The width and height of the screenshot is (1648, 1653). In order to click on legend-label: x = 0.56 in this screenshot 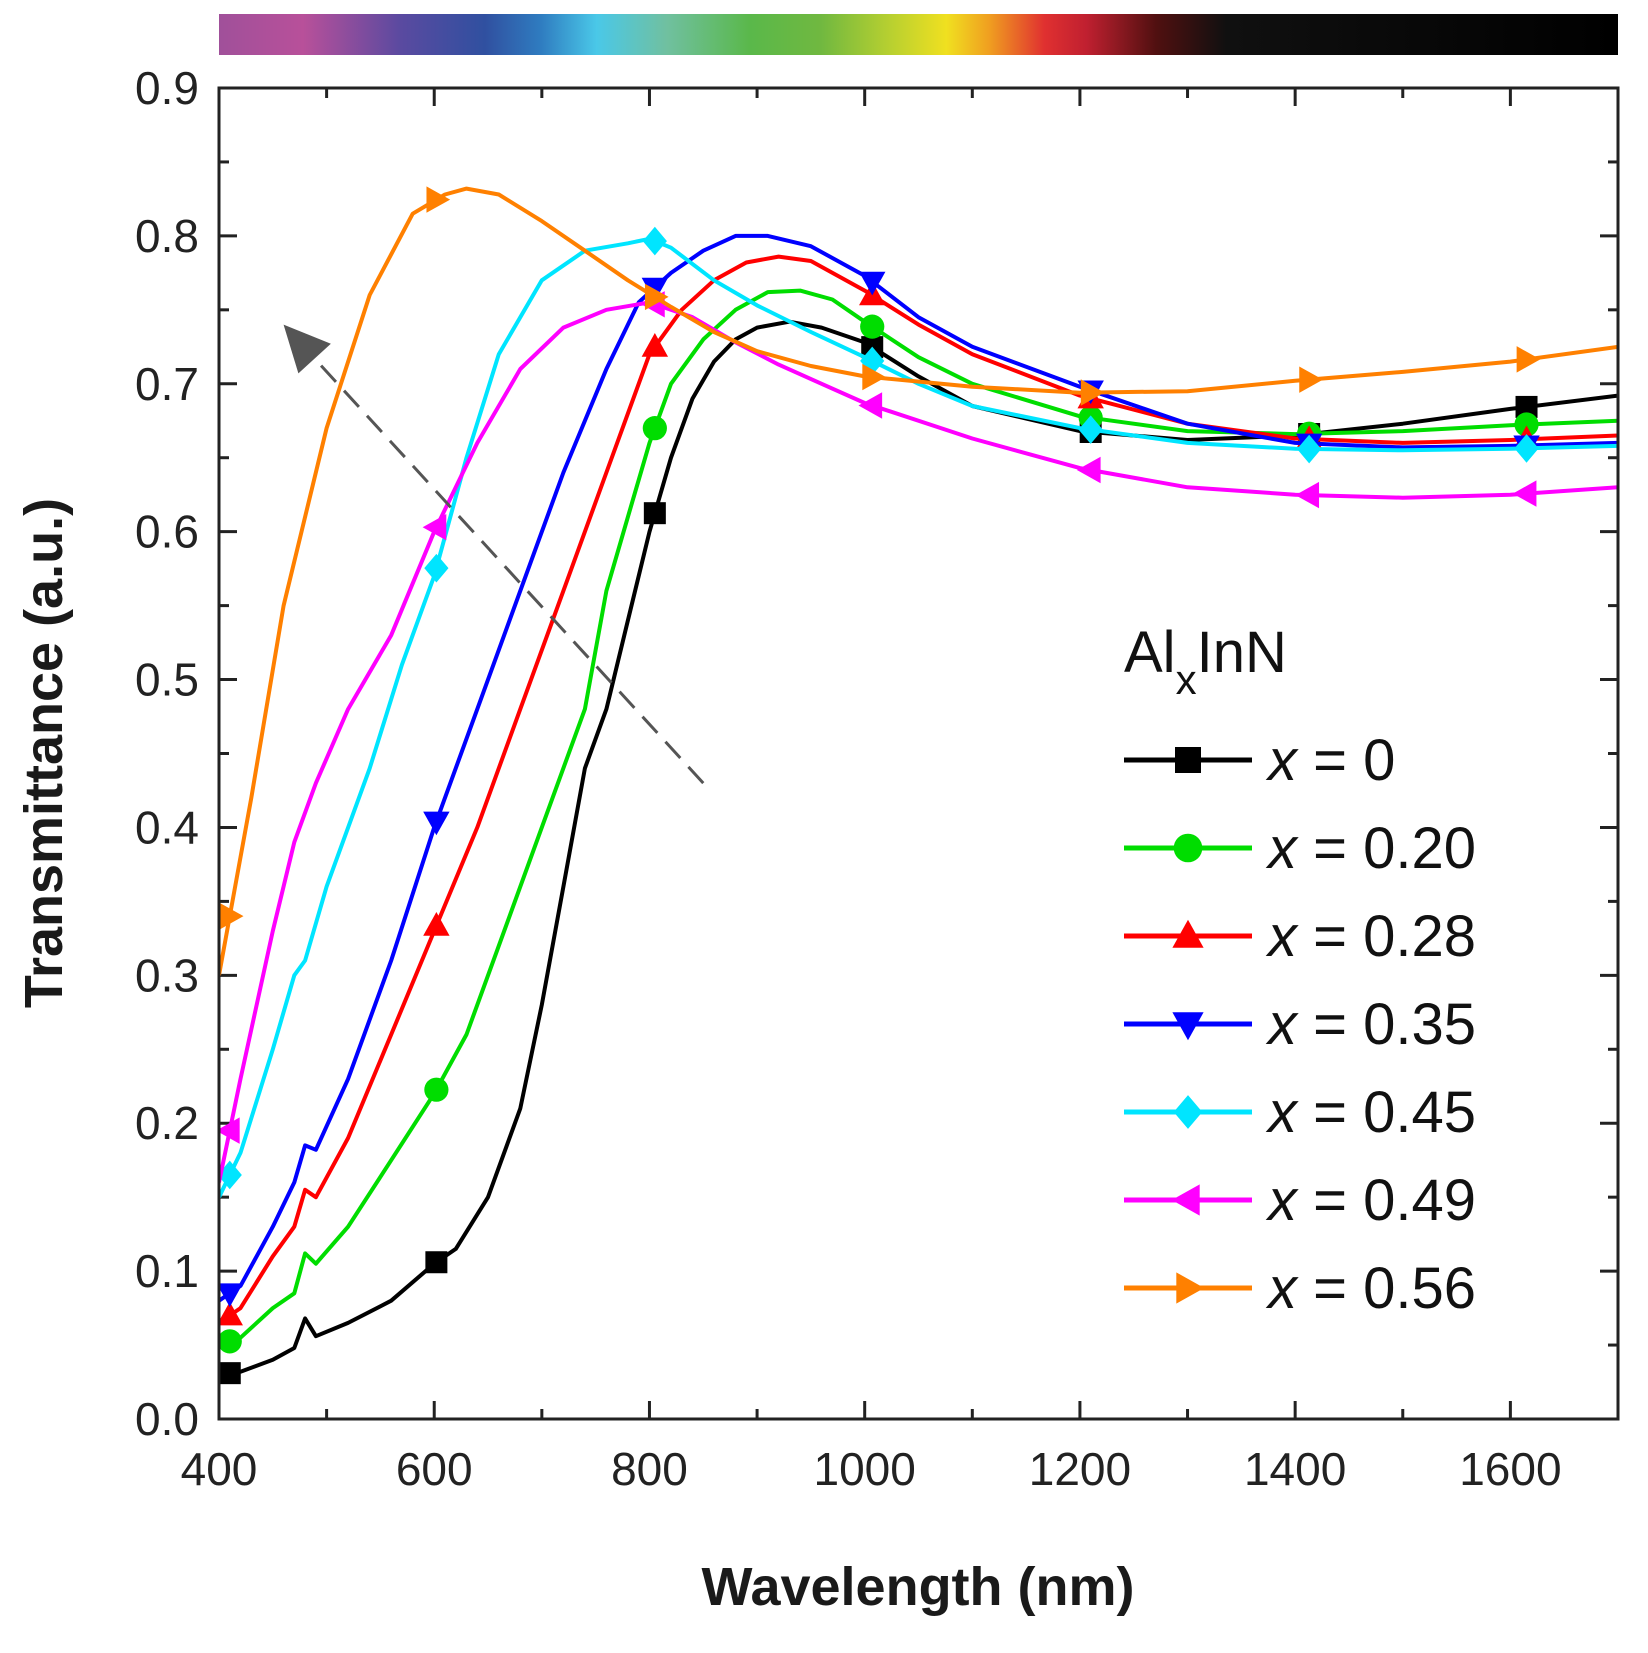, I will do `click(1370, 1288)`.